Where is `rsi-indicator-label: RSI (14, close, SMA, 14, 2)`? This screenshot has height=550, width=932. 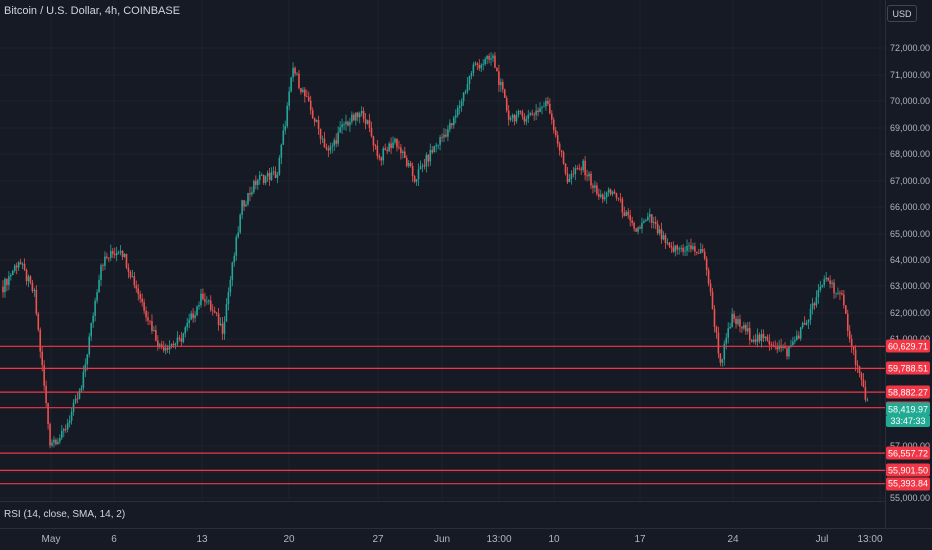
rsi-indicator-label: RSI (14, close, SMA, 14, 2) is located at coordinates (65, 514).